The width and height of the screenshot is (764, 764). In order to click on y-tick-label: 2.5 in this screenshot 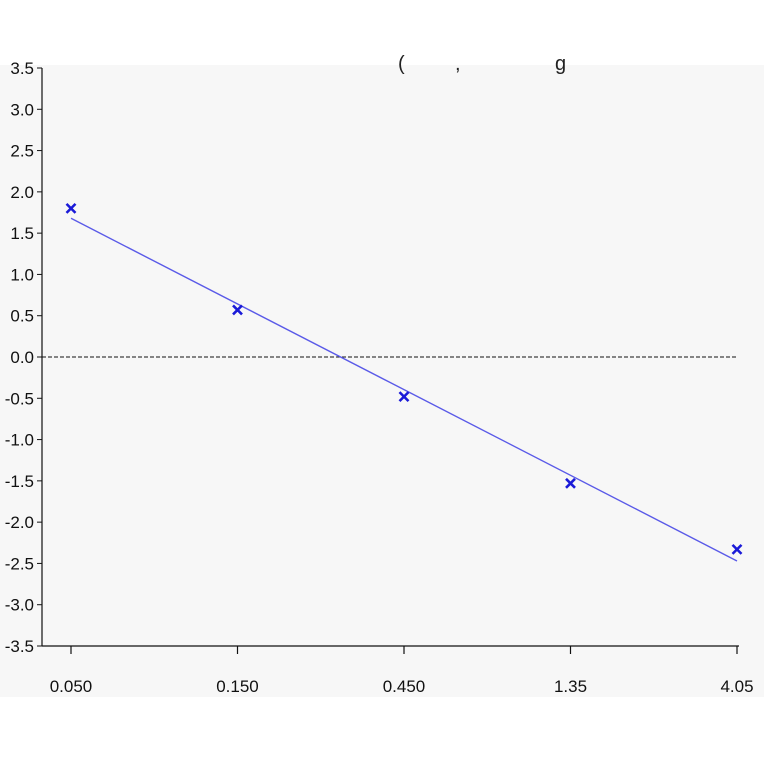, I will do `click(22, 151)`.